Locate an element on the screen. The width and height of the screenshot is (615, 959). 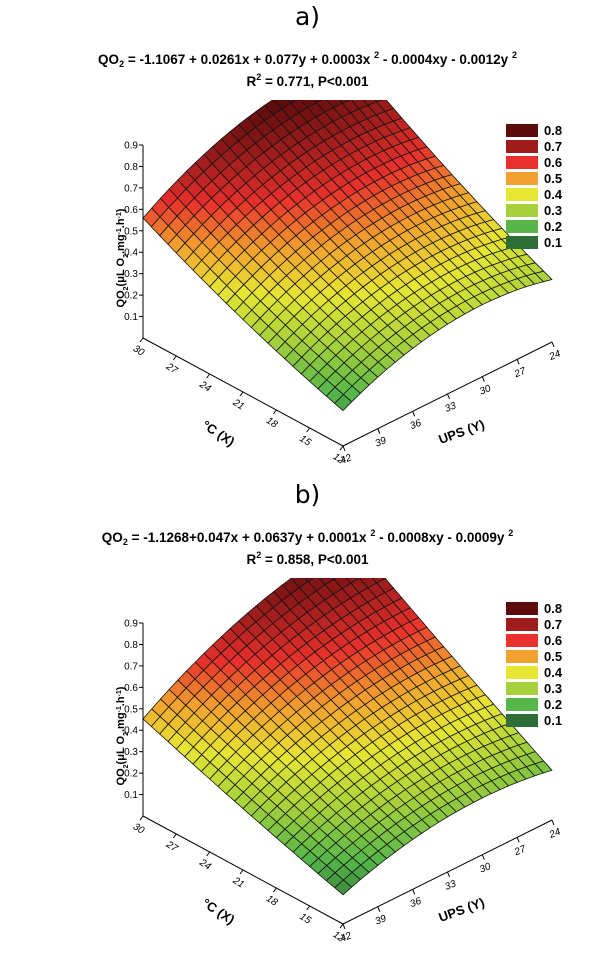
surface-cell is located at coordinates (343, 887).